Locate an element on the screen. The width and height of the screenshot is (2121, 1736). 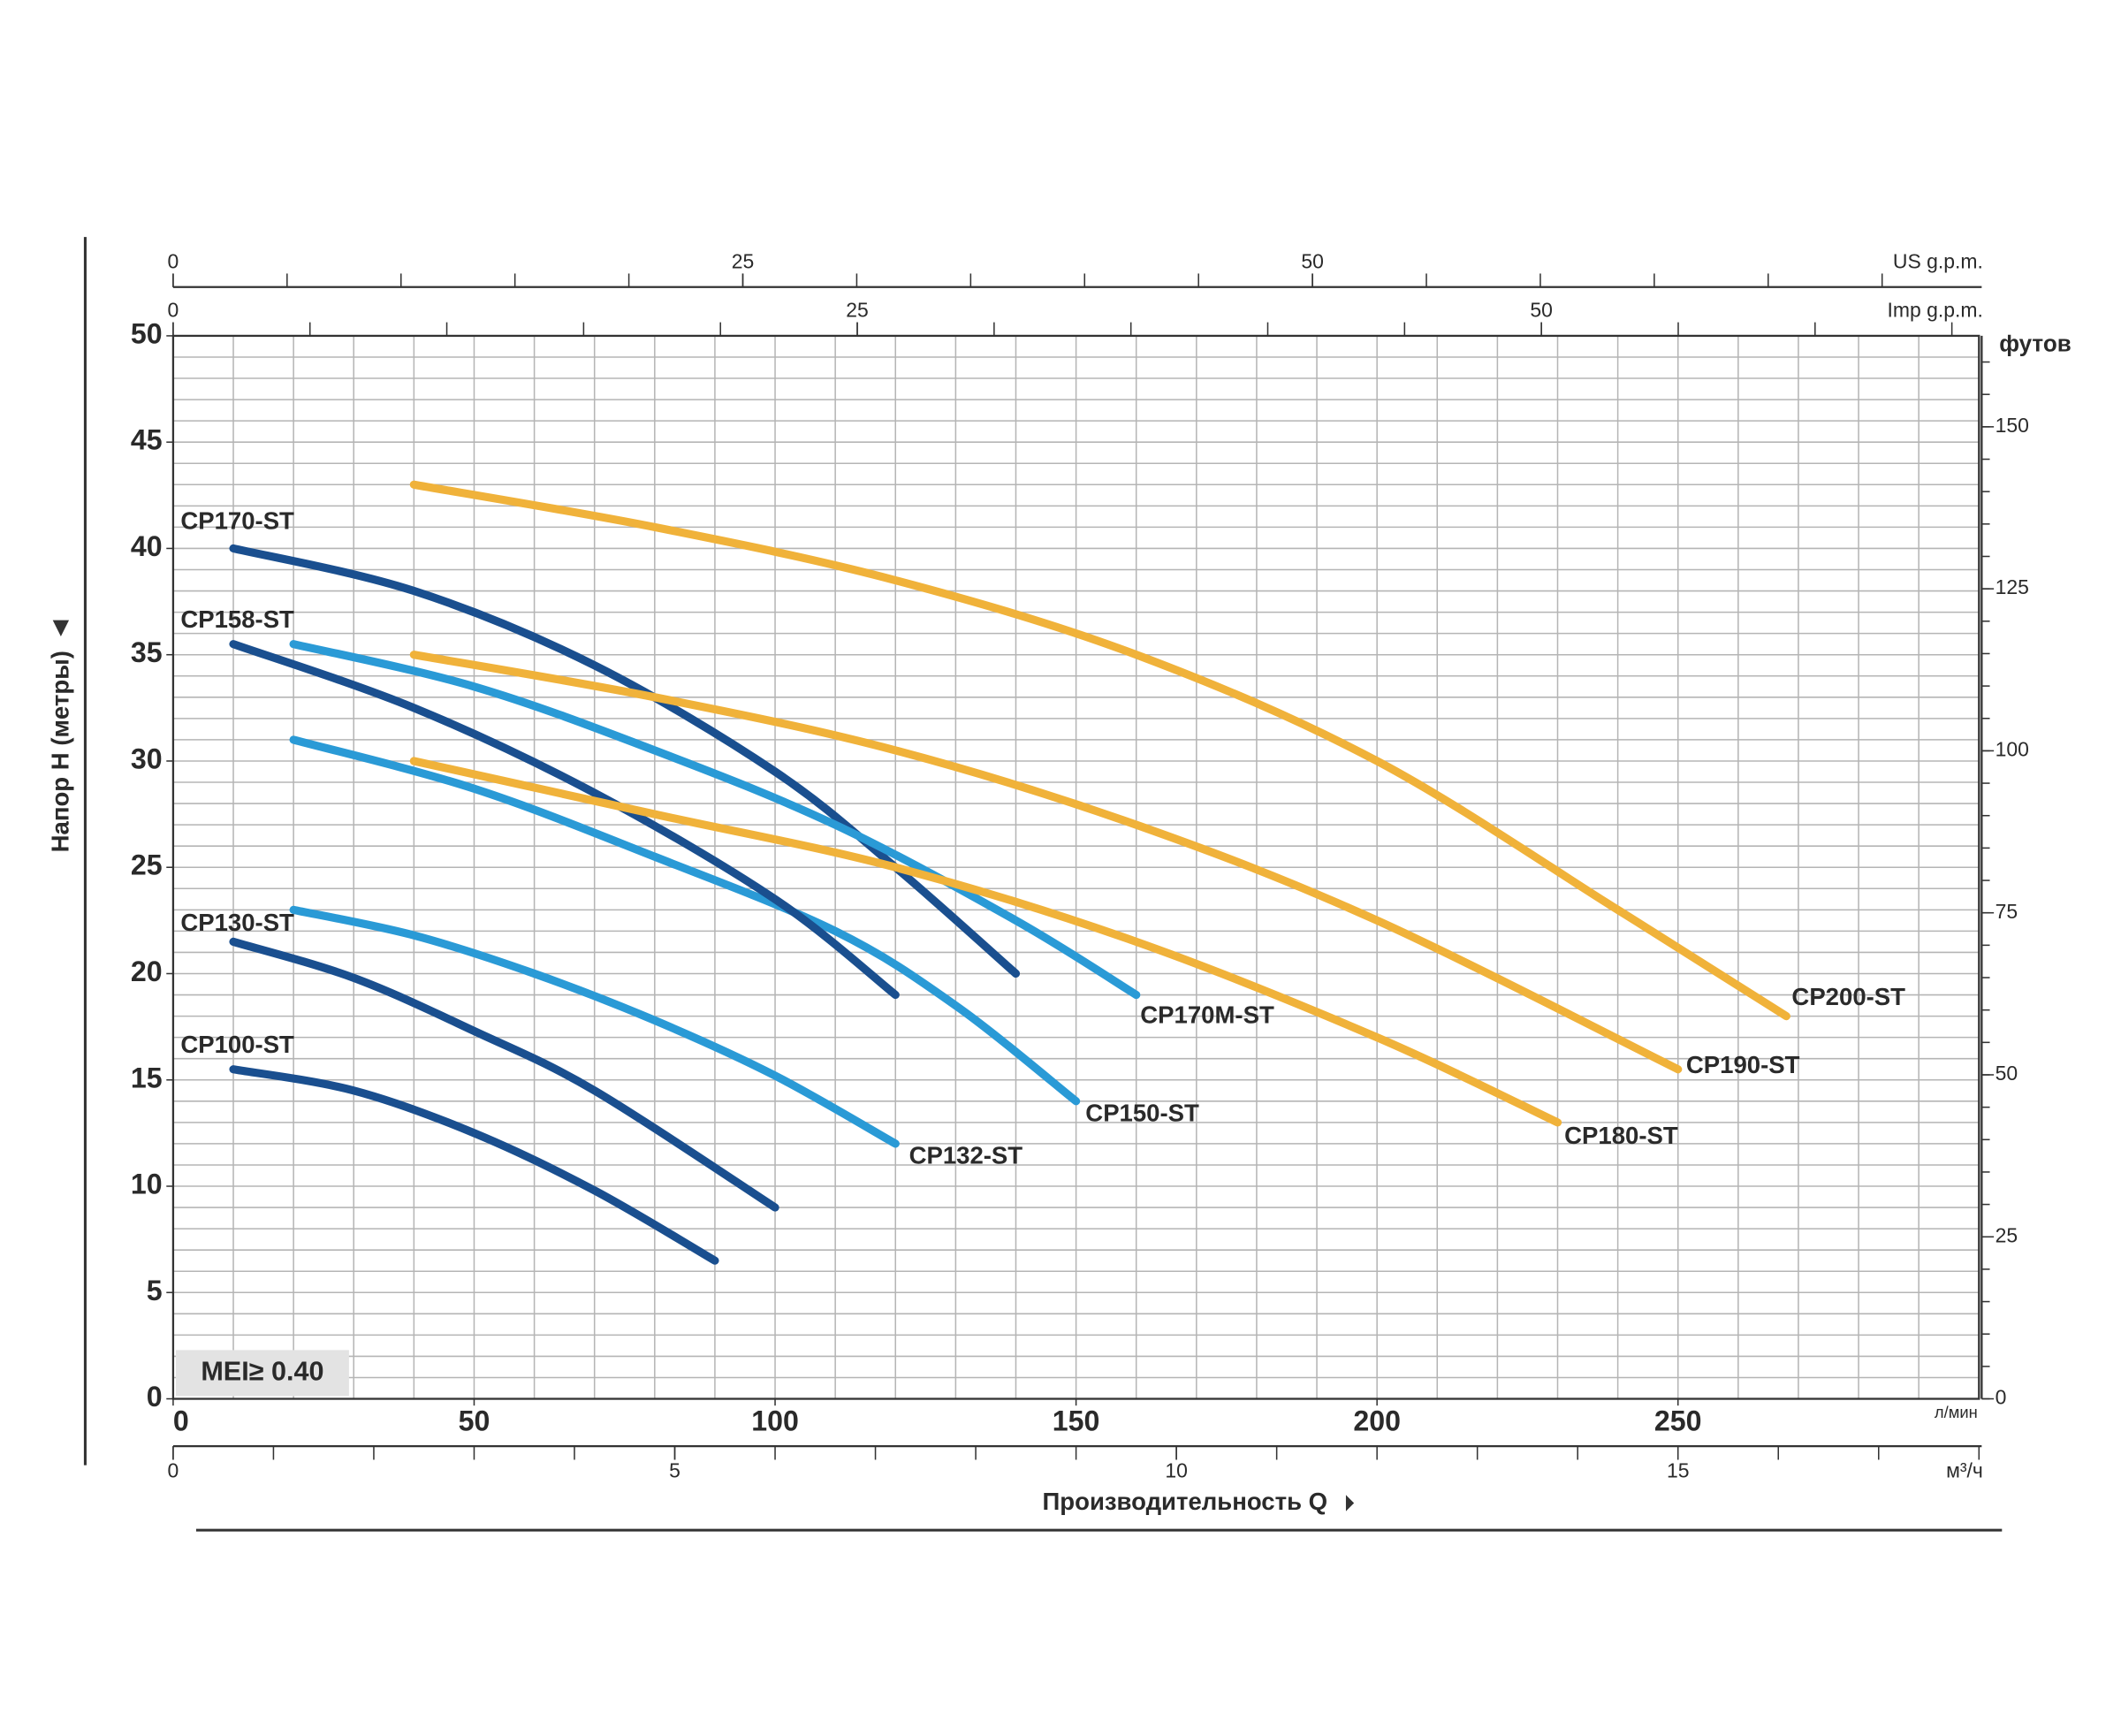
tick-label: 10 is located at coordinates (1176, 1470).